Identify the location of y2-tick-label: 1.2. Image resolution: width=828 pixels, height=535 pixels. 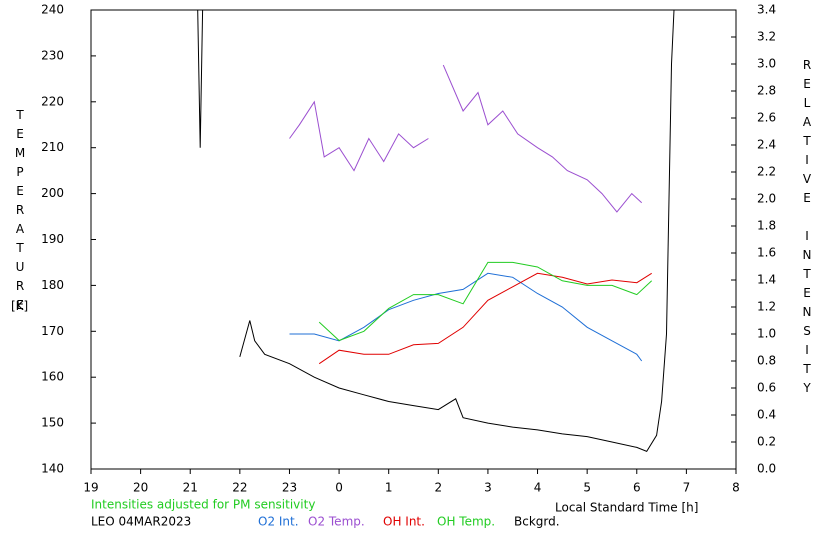
(766, 307).